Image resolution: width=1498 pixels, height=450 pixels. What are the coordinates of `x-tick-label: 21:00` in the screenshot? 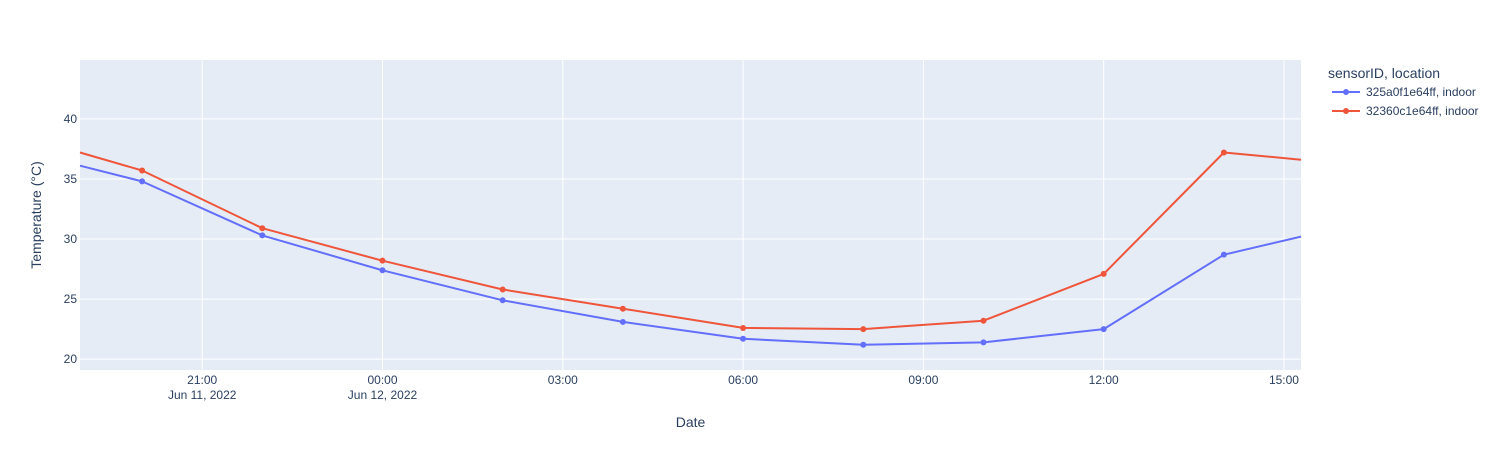 It's located at (202, 380).